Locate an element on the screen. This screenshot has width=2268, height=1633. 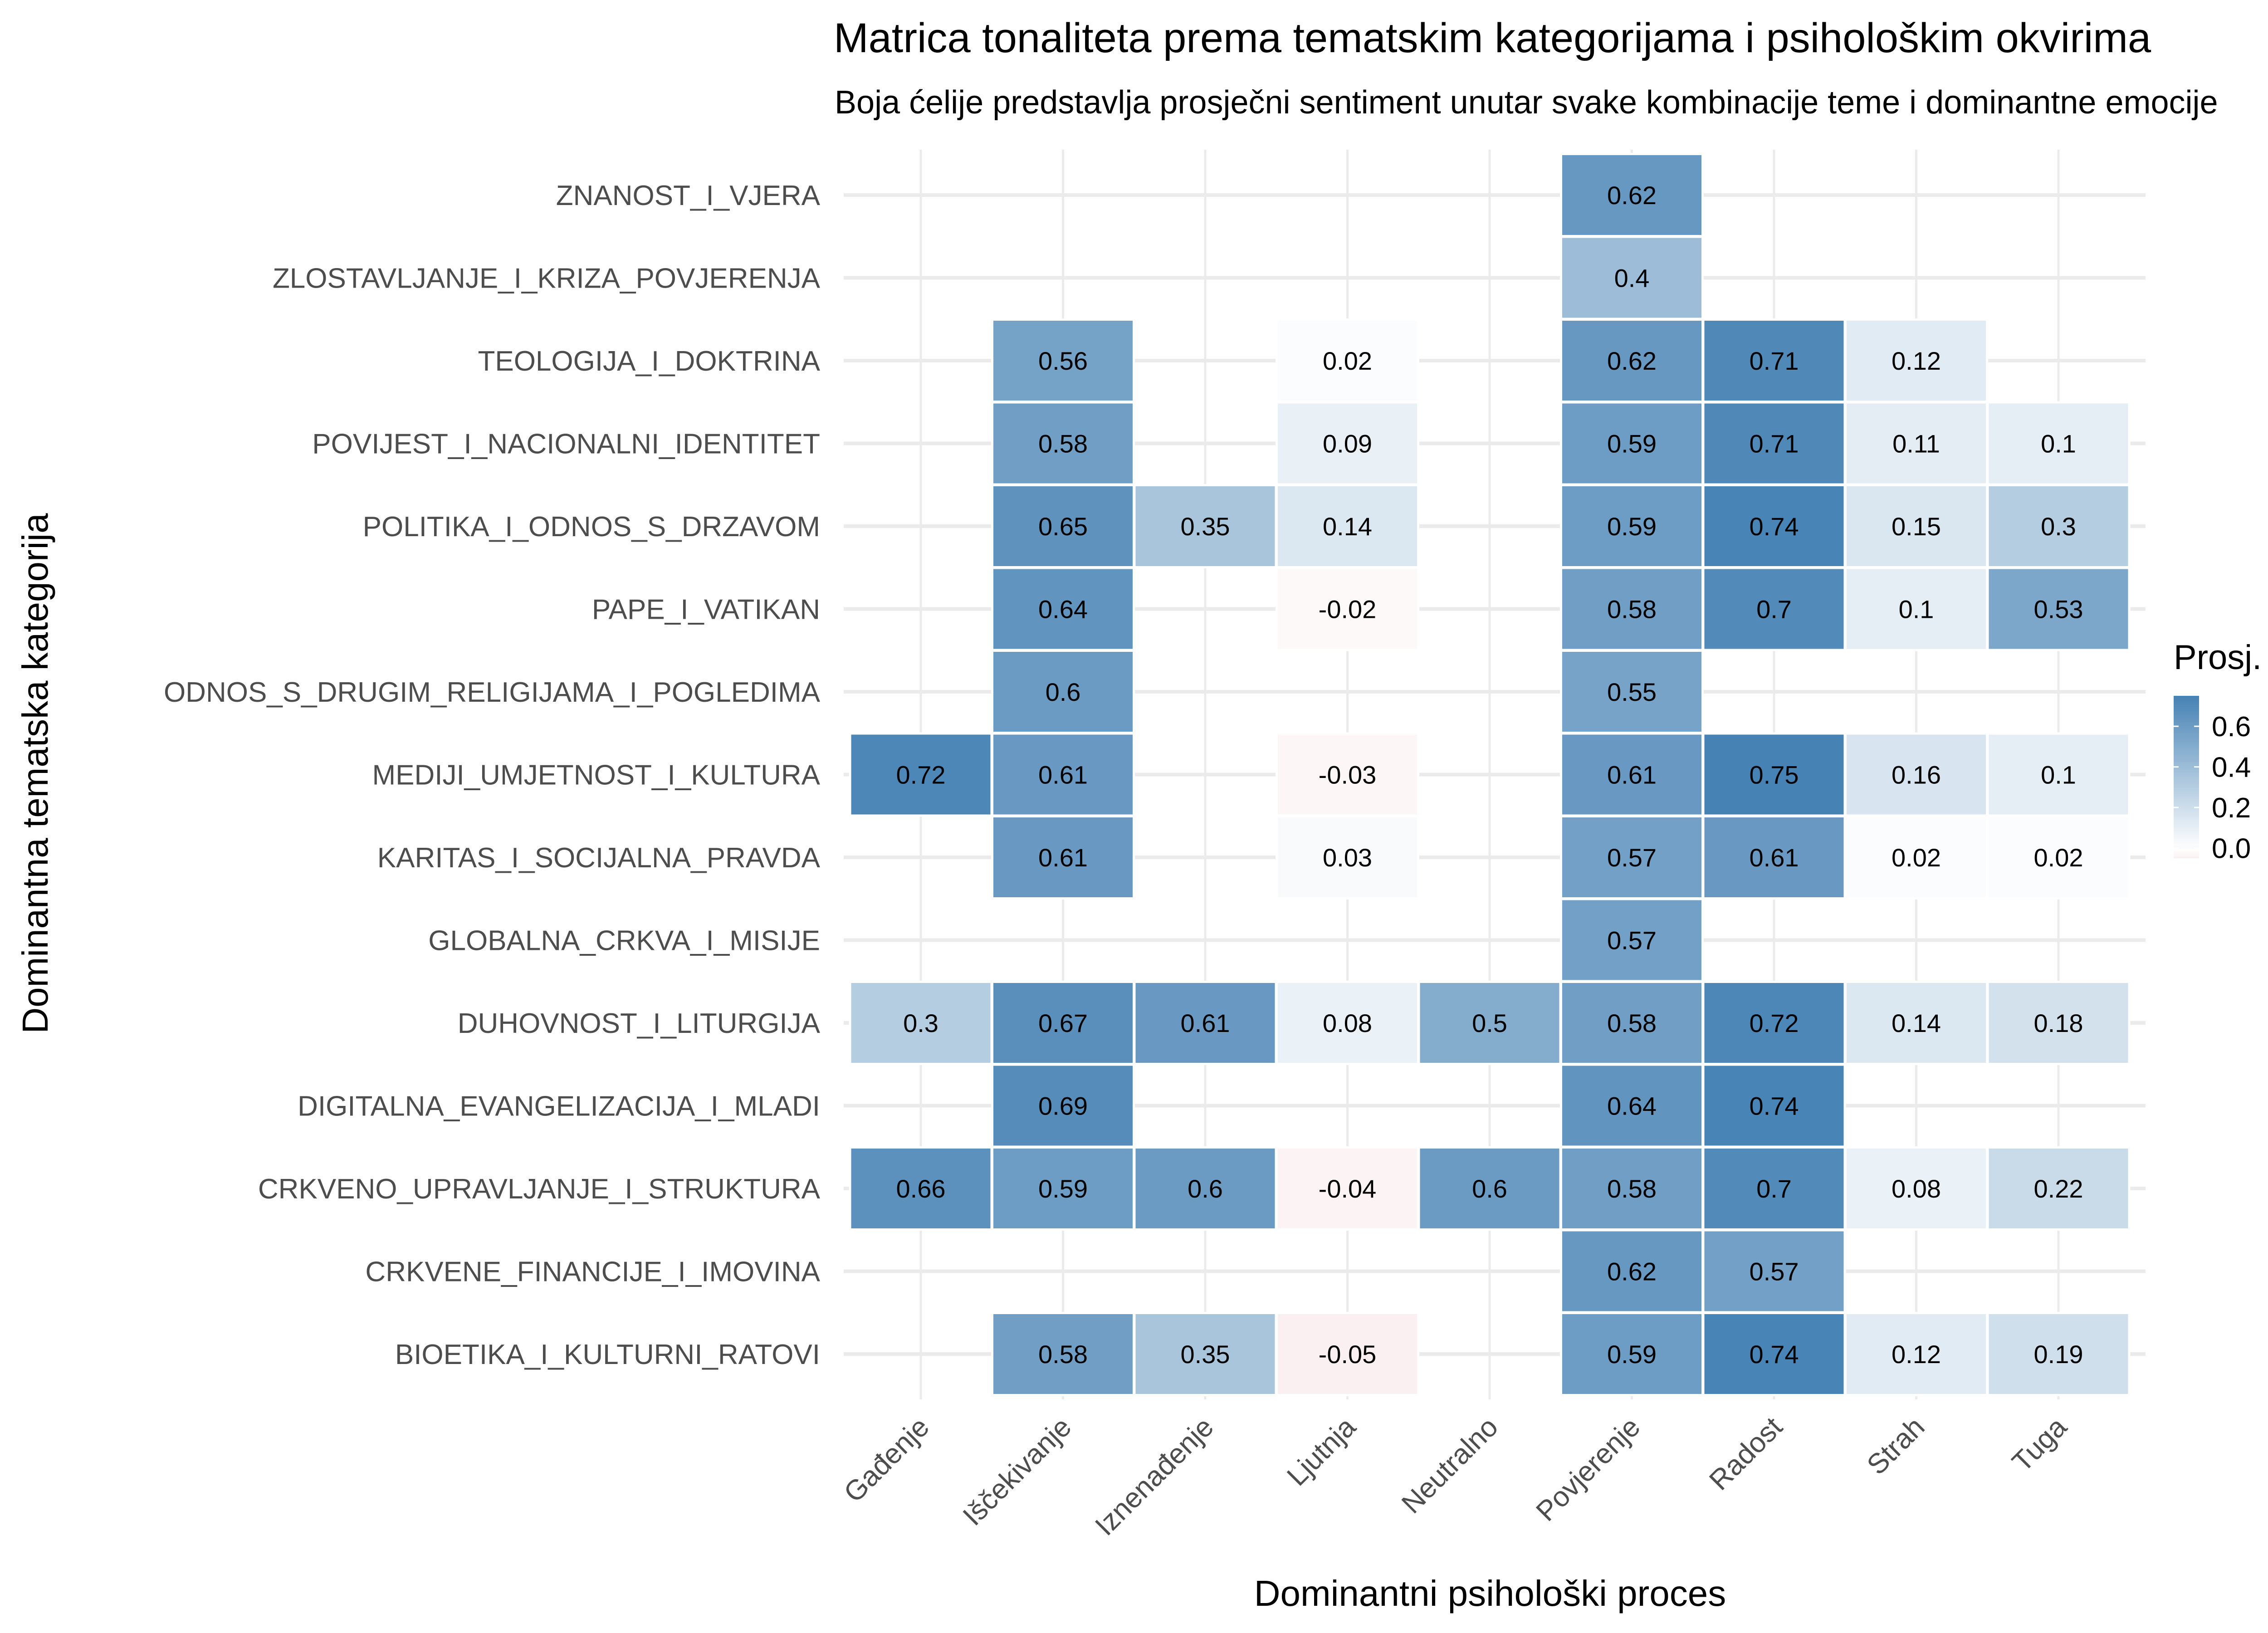
x-tick-label: Ljutnja is located at coordinates (1321, 1451).